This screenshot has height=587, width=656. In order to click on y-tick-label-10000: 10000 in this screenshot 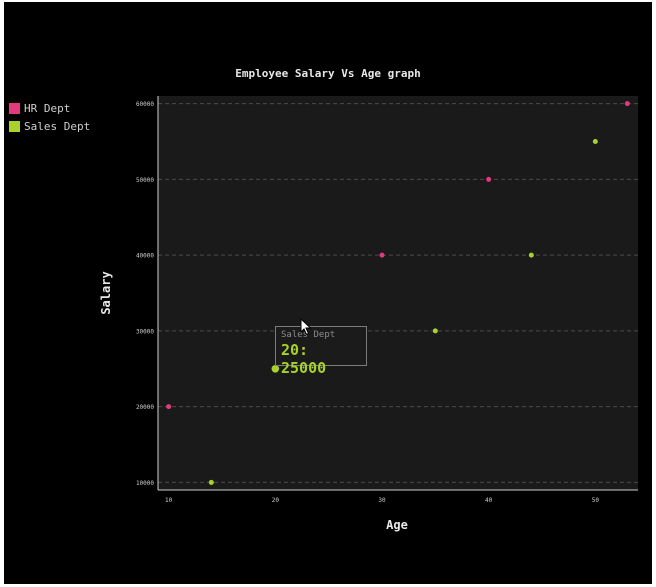, I will do `click(145, 483)`.